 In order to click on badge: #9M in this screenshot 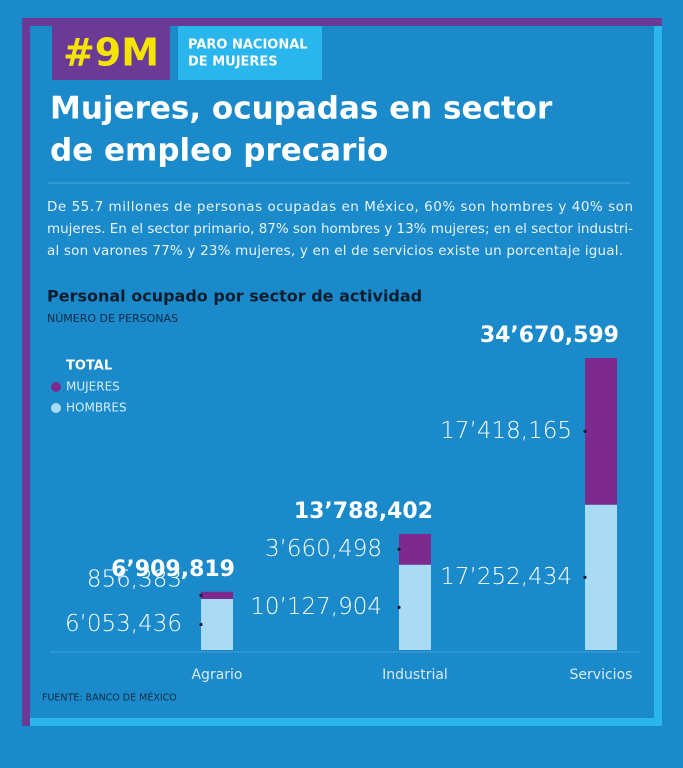, I will do `click(111, 53)`.